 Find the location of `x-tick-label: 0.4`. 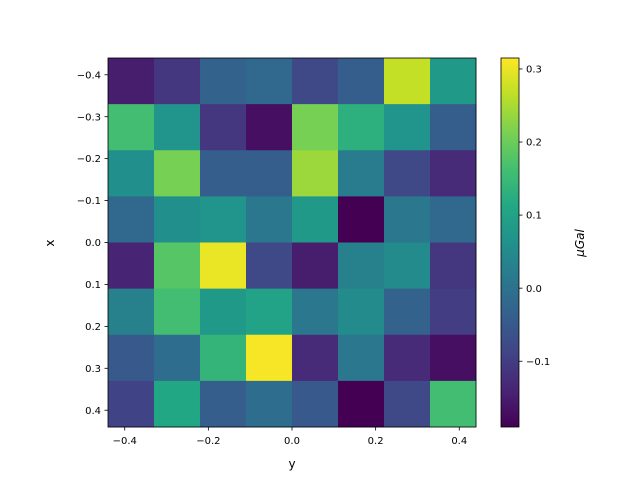

x-tick-label: 0.4 is located at coordinates (459, 441).